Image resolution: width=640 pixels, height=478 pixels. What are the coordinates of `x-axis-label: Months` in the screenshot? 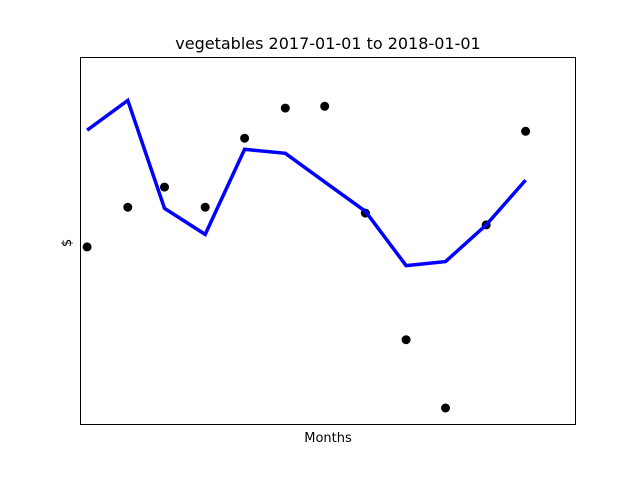 It's located at (328, 438).